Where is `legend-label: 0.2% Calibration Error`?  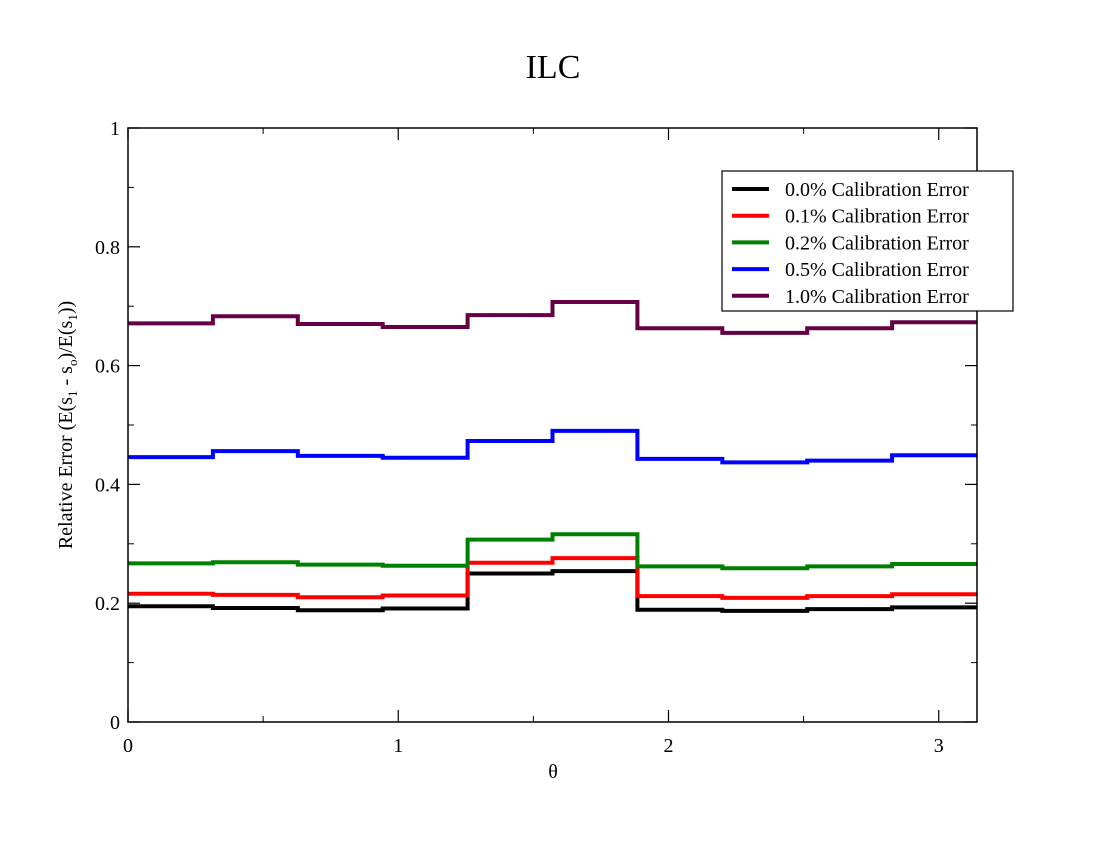
legend-label: 0.2% Calibration Error is located at coordinates (877, 243).